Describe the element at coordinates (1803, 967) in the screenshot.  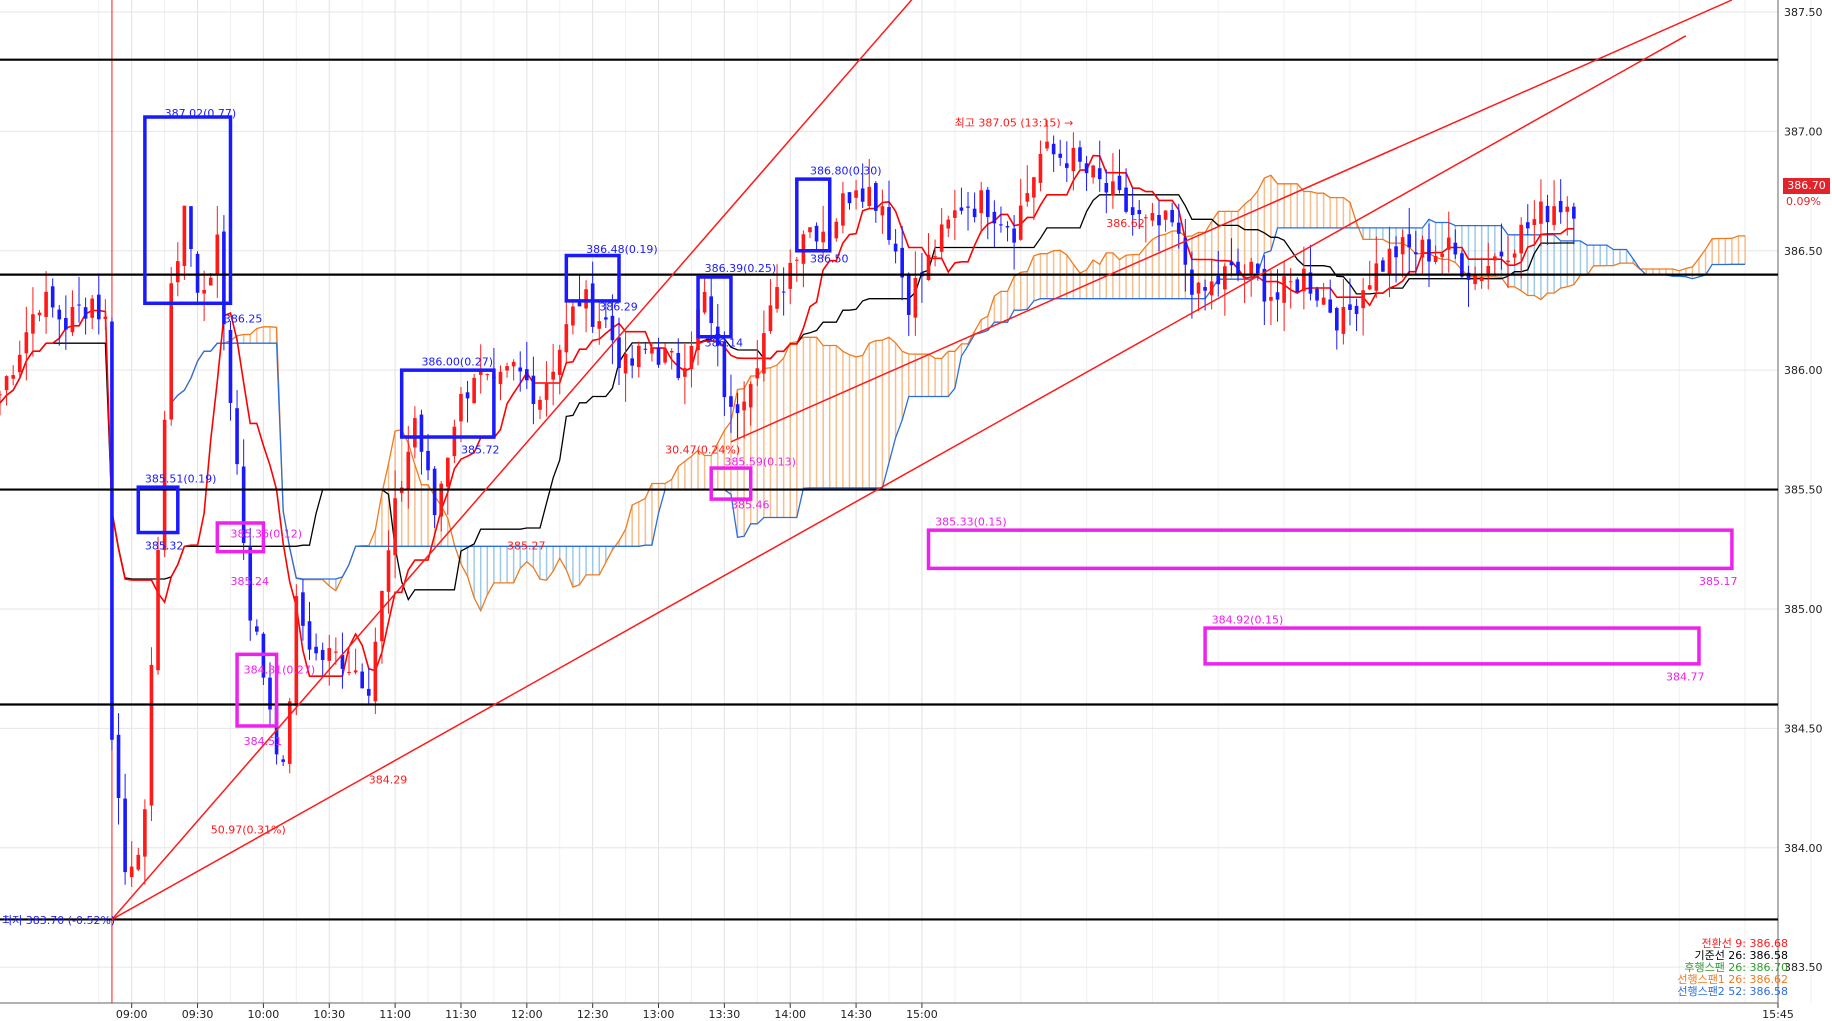
I see `y-tick-label: 383.50` at that location.